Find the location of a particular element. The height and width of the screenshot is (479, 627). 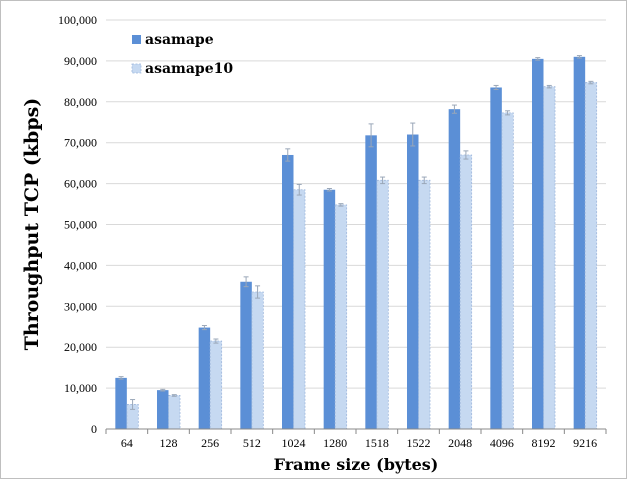

y-tick-label: 60,000 is located at coordinates (80, 184).